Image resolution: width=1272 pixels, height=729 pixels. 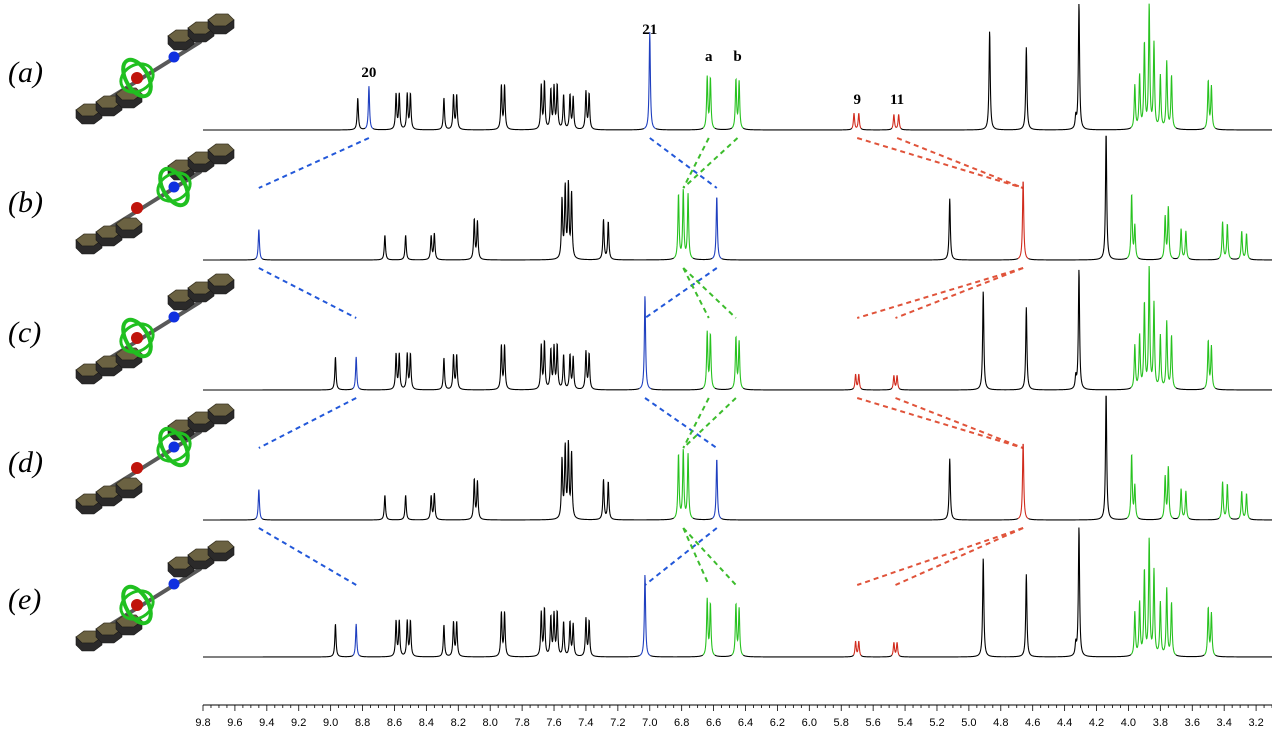 What do you see at coordinates (585, 723) in the screenshot?
I see `x-tick-label: 7.4` at bounding box center [585, 723].